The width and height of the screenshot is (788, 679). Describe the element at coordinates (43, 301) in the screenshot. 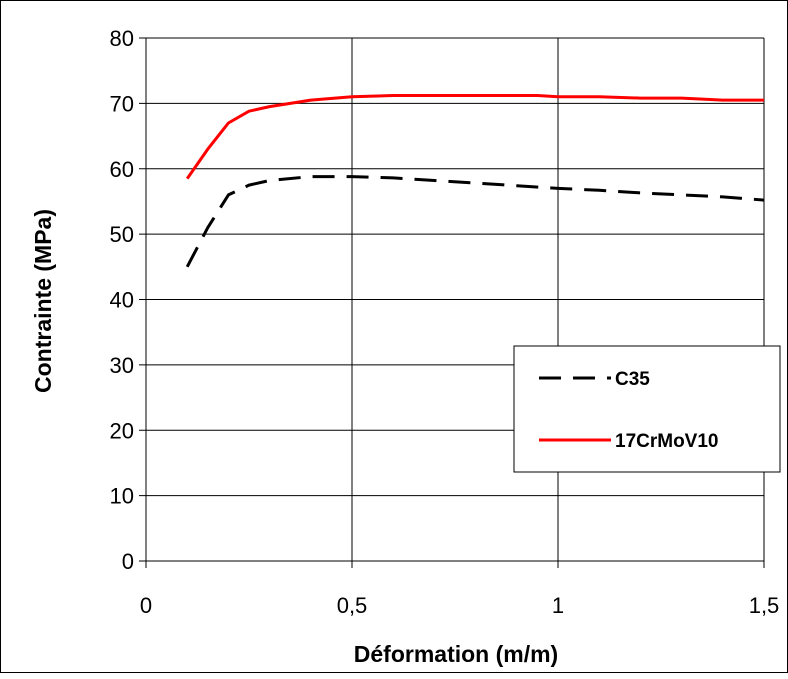

I see `y-axis-title: Contrainte (MPa)` at that location.